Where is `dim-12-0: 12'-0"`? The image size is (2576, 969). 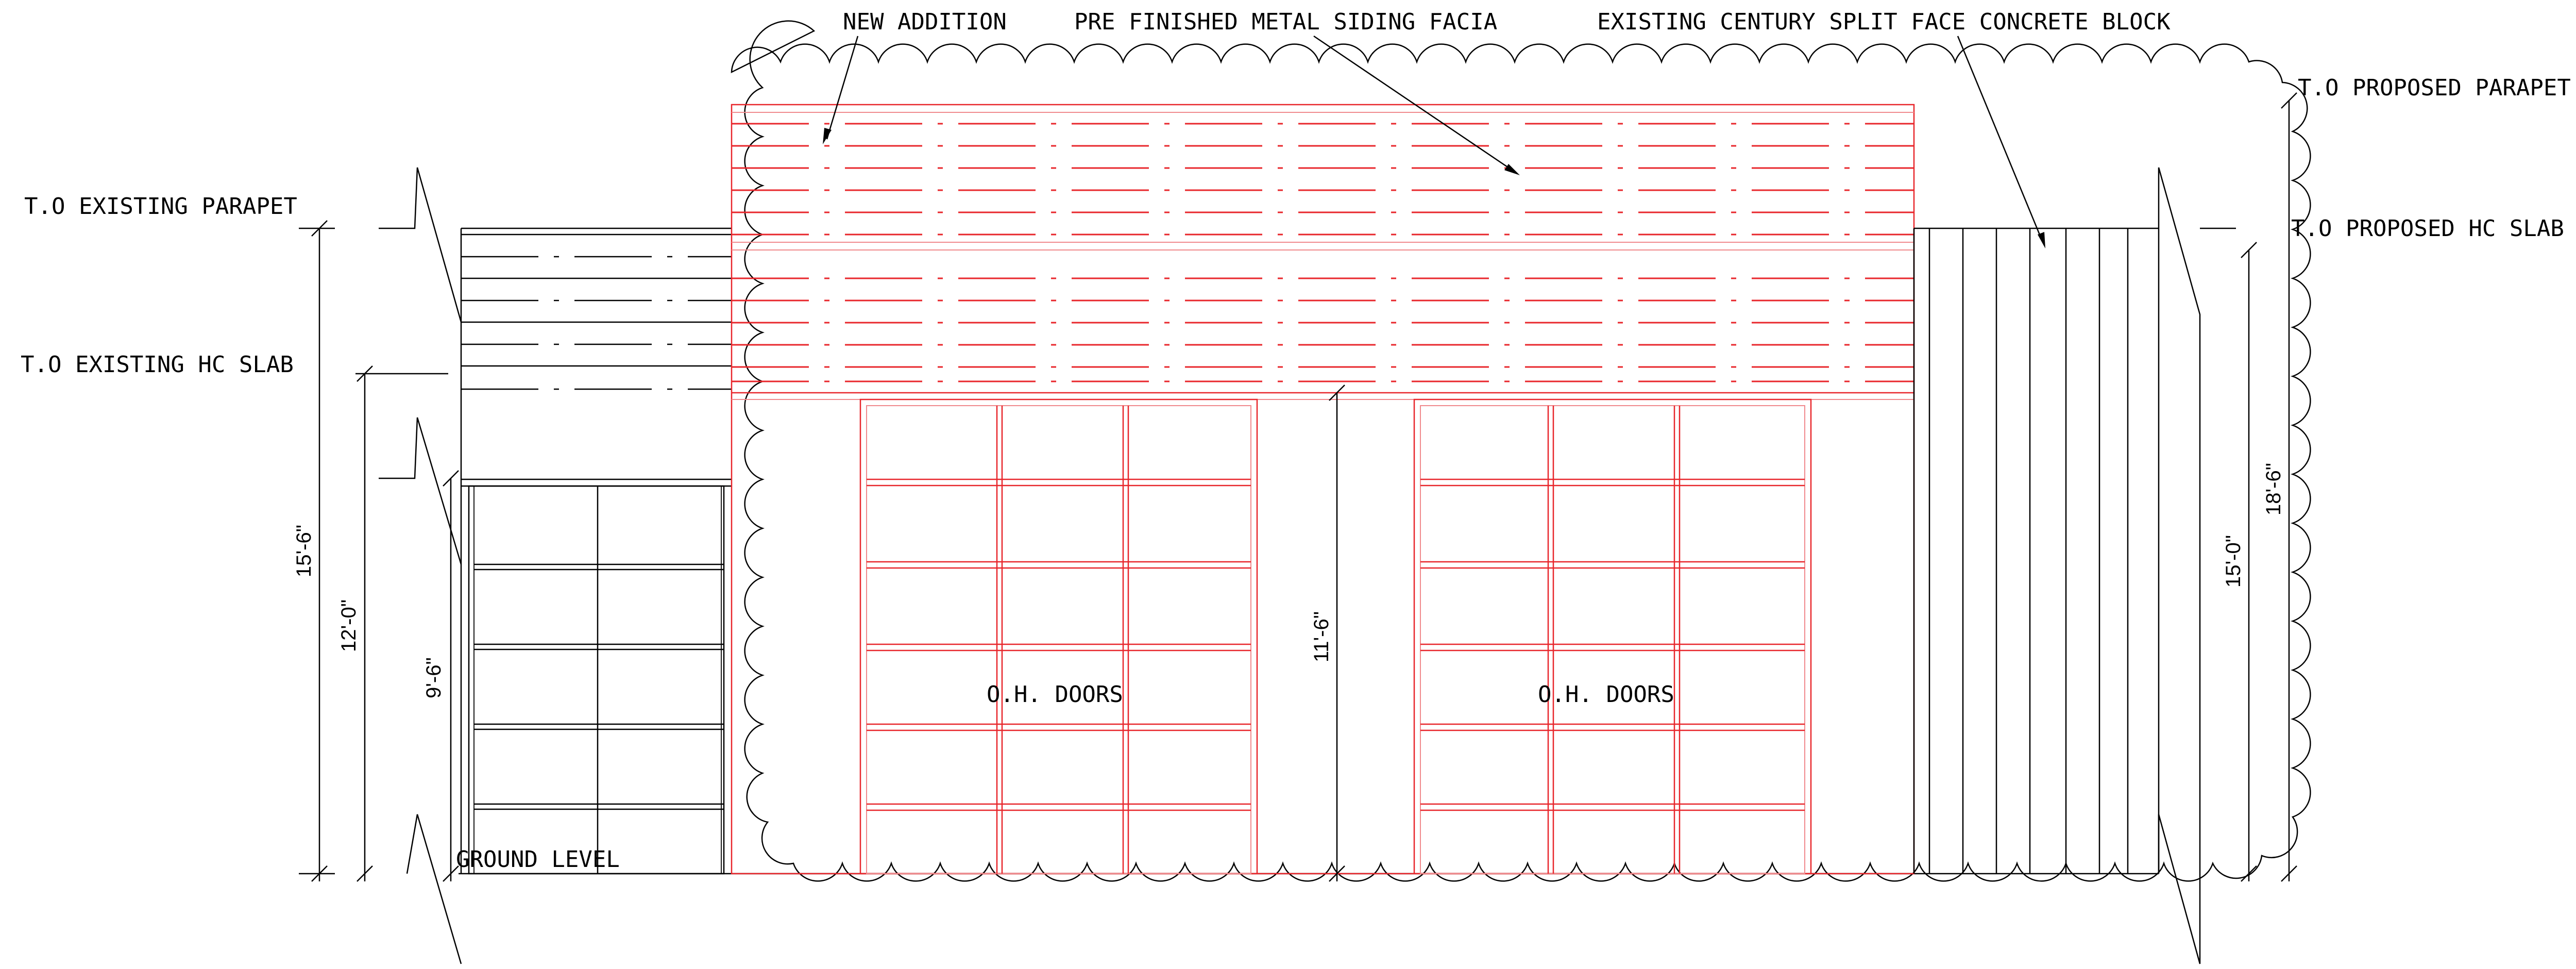 dim-12-0: 12'-0" is located at coordinates (348, 625).